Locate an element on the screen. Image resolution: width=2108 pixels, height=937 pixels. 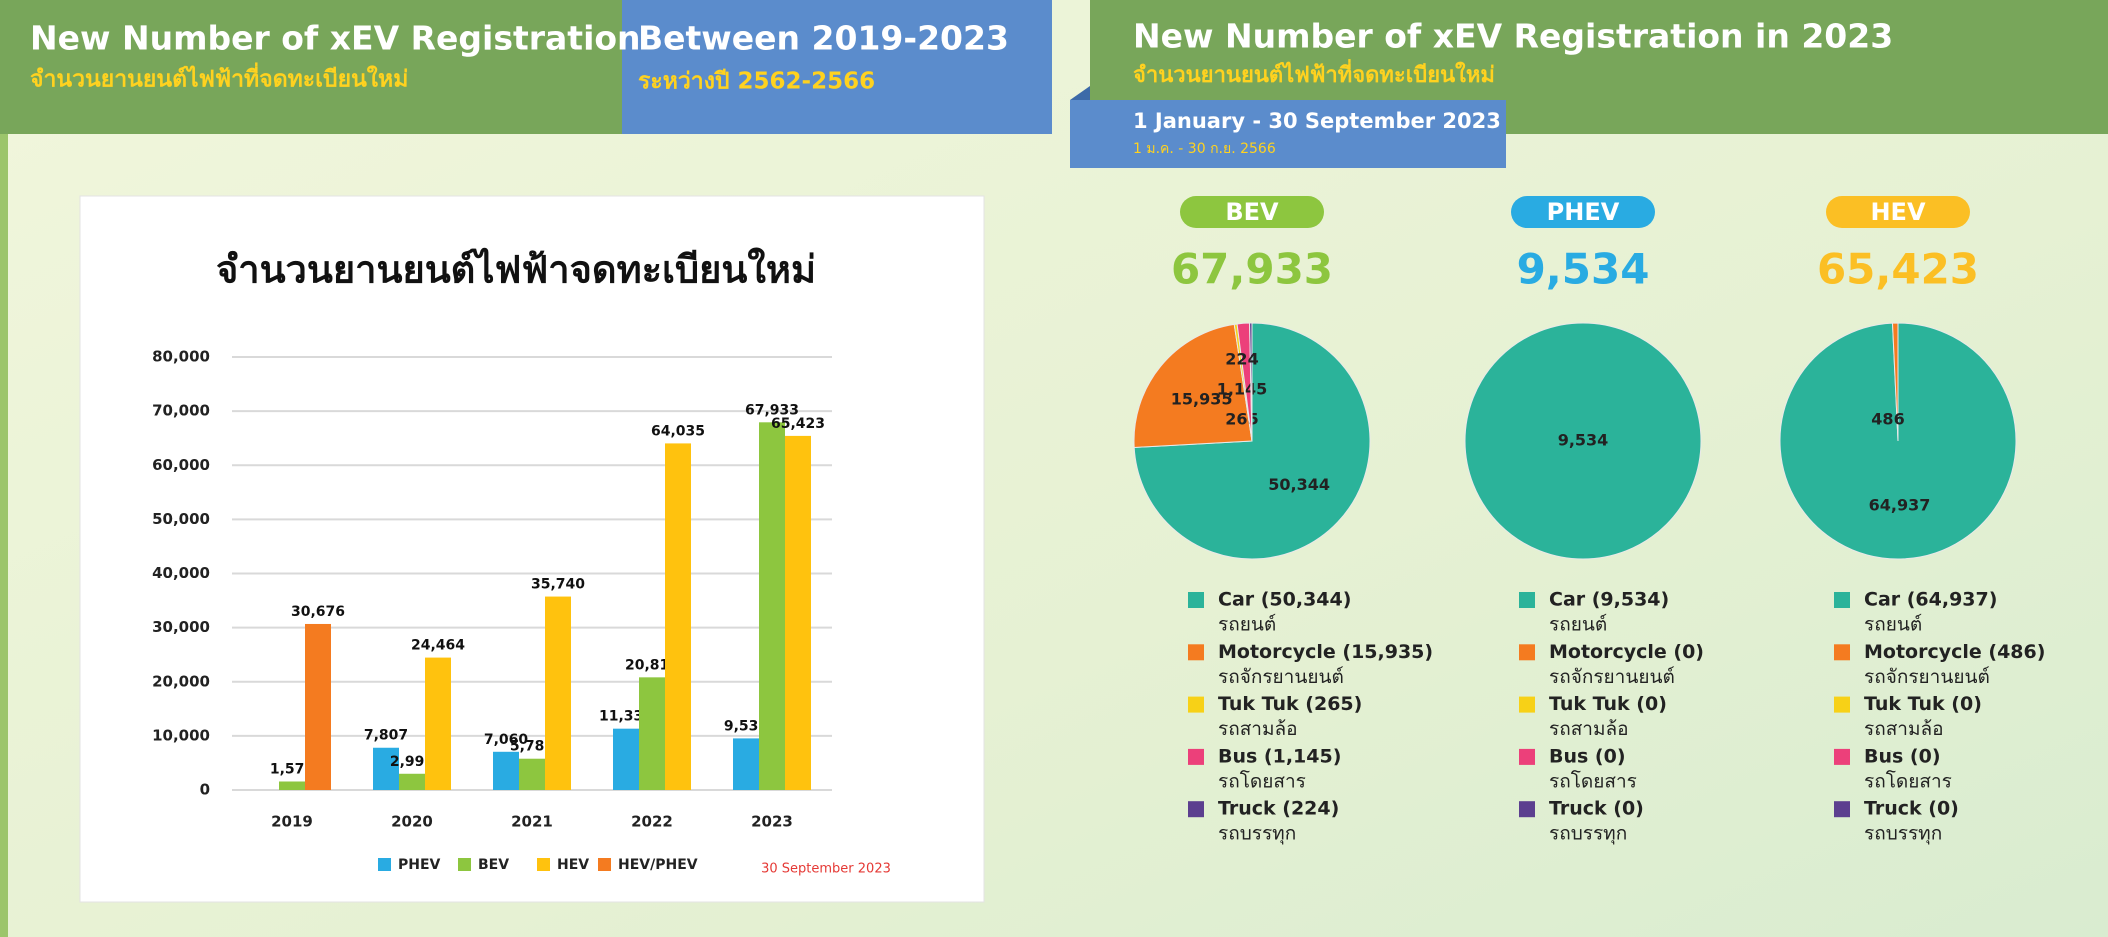
legend-label: BEV is located at coordinates (493, 865).